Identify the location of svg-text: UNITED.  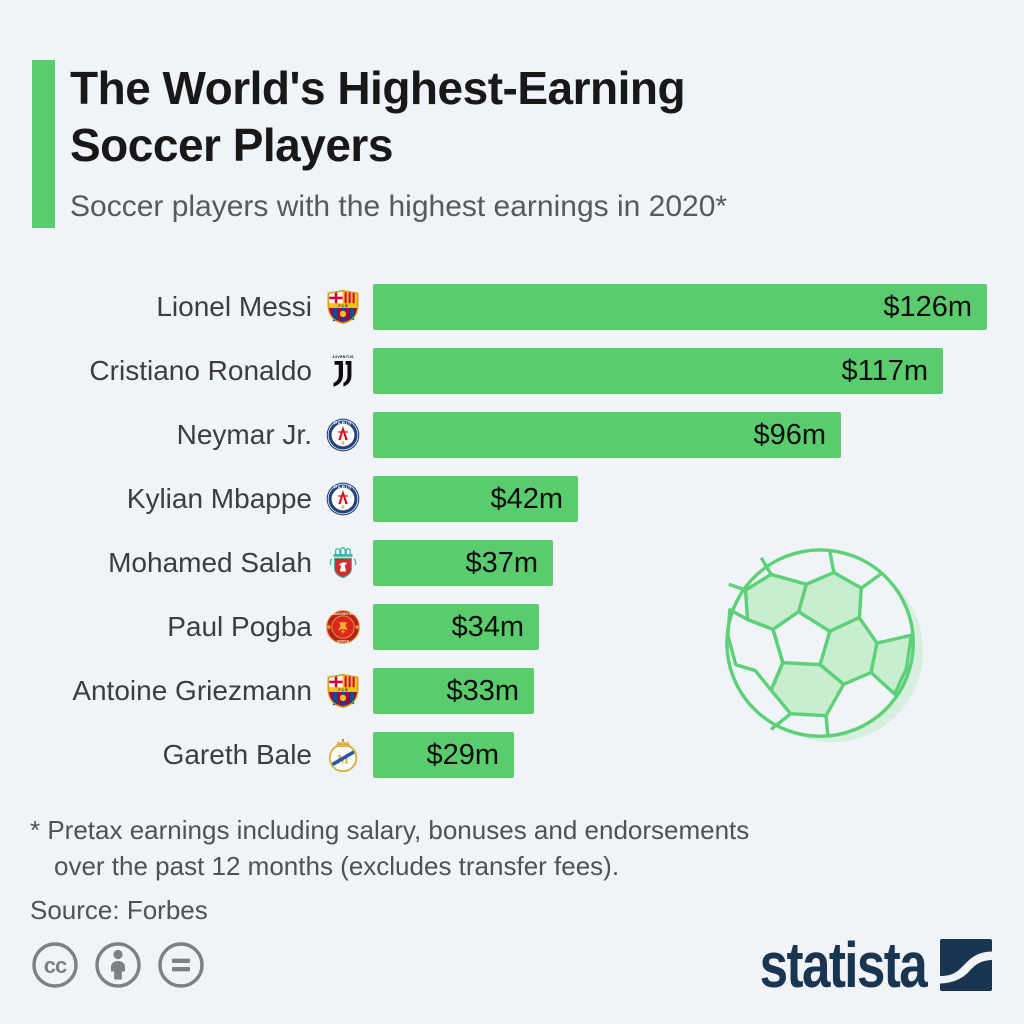
(342, 641).